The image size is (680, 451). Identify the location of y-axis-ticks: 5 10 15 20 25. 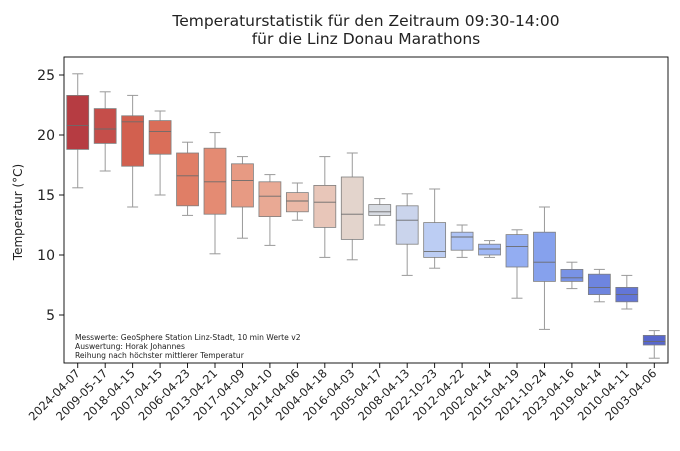
(50, 196).